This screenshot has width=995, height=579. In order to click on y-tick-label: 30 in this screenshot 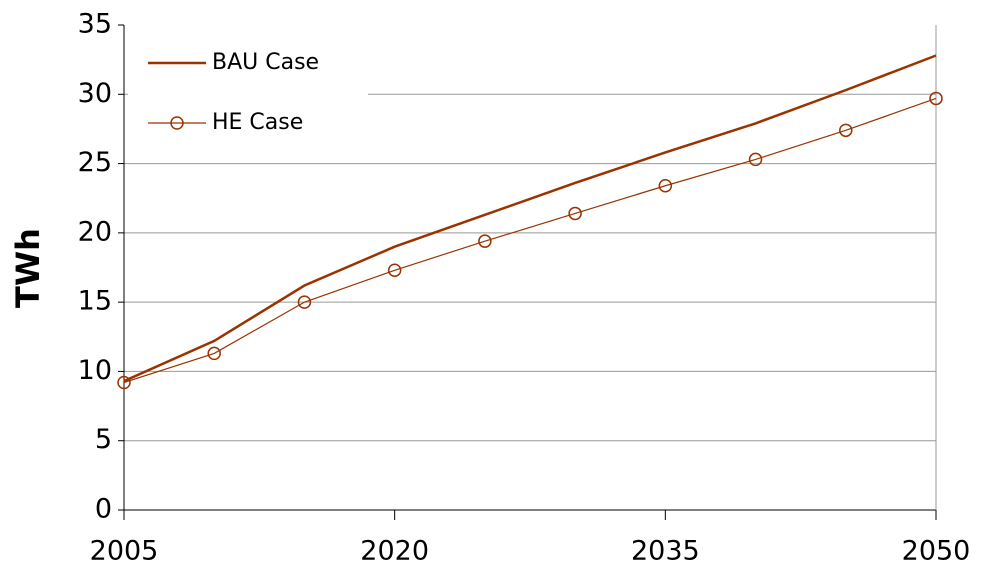, I will do `click(95, 93)`.